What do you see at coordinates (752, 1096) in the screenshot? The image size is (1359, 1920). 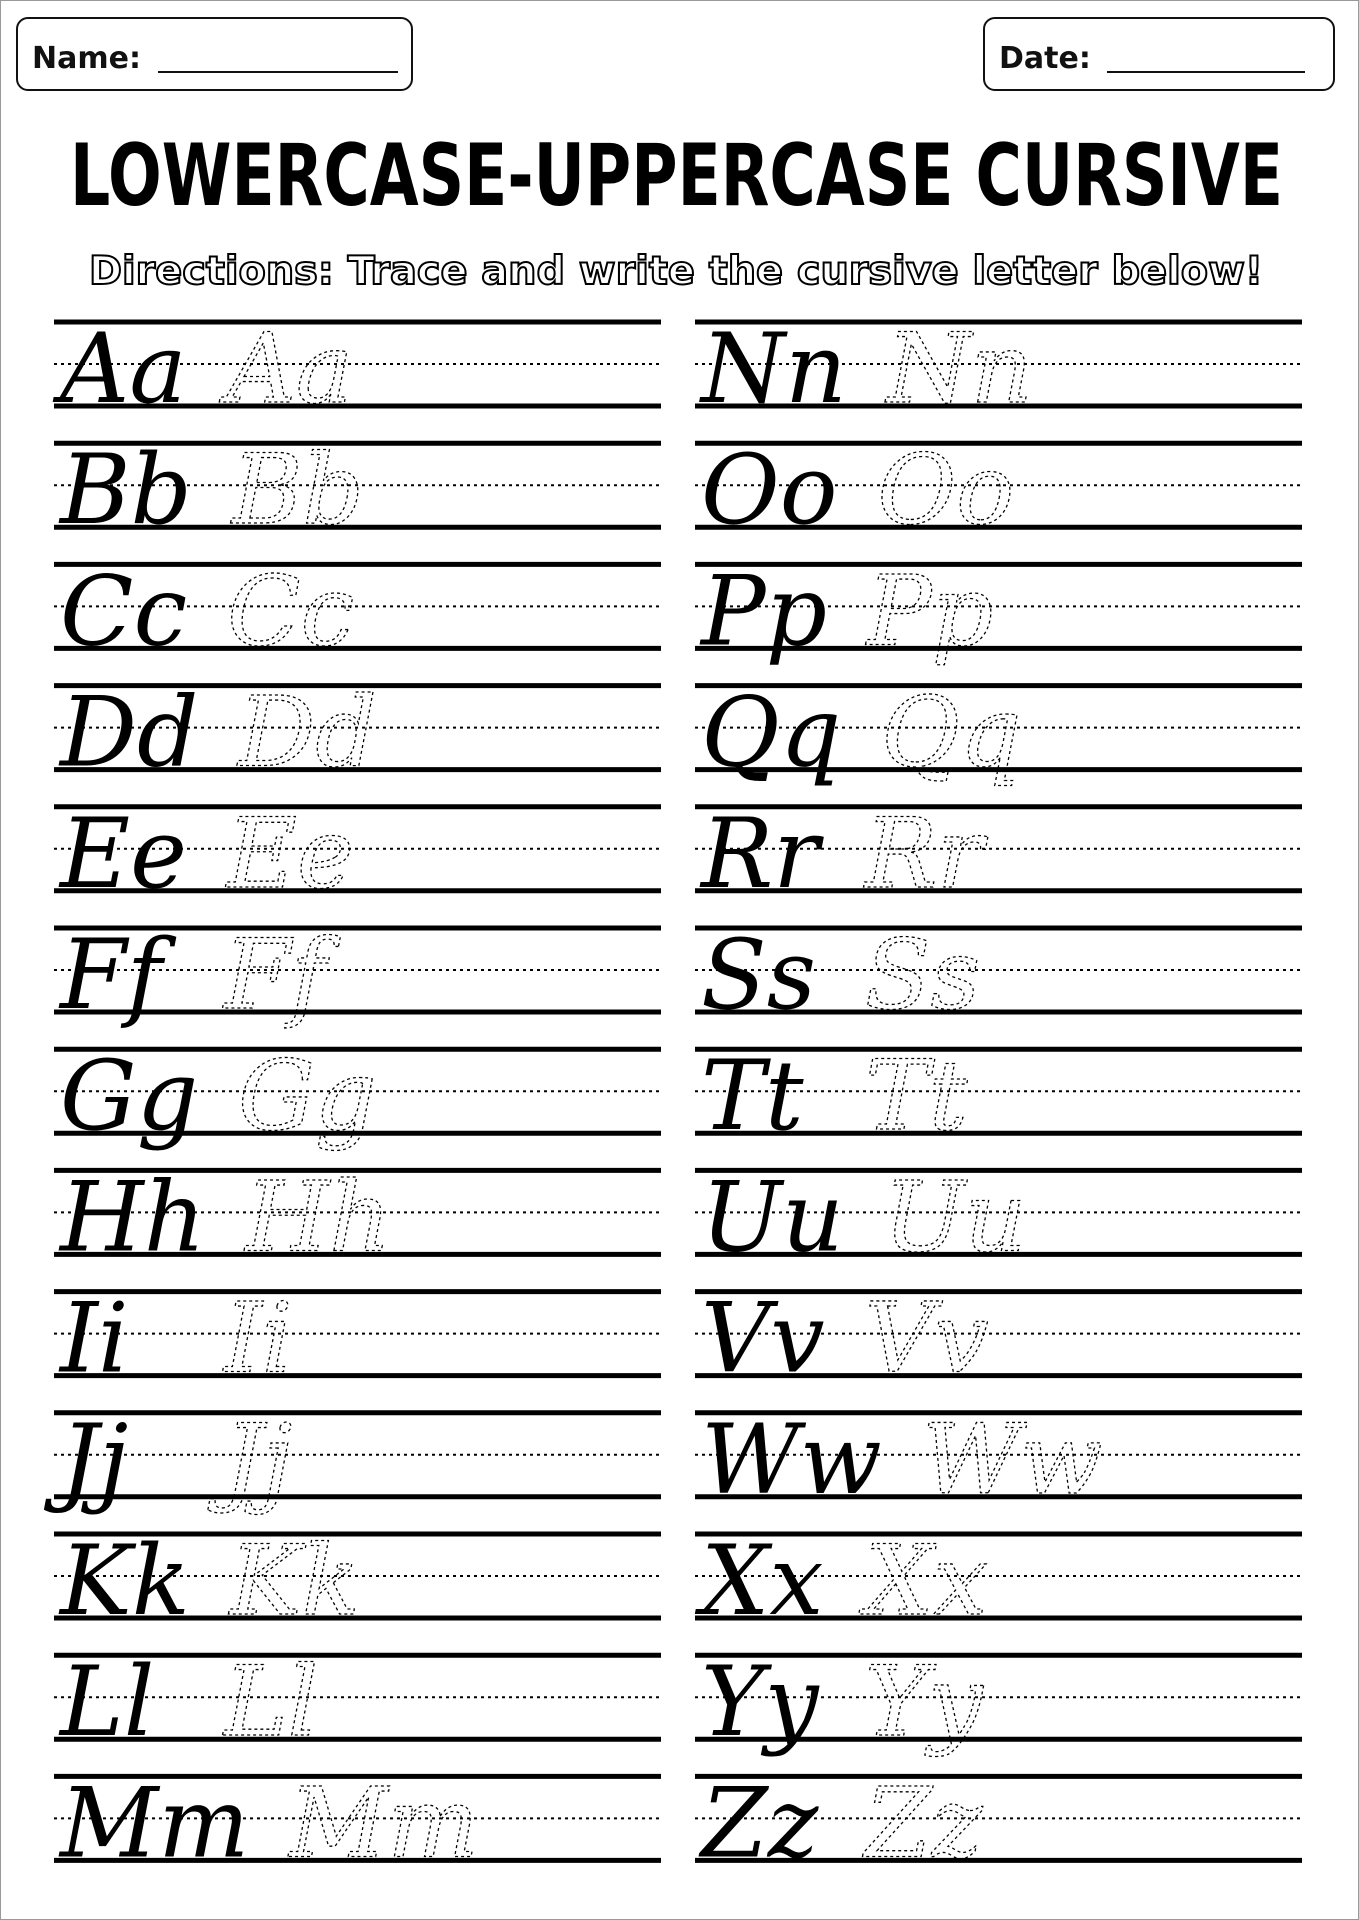 I see `cursive-letter-model: Tt` at bounding box center [752, 1096].